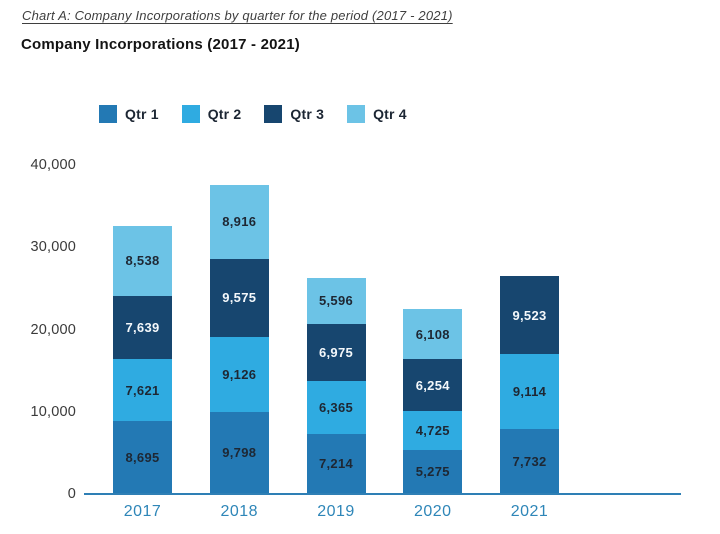 The image size is (720, 534). What do you see at coordinates (160, 44) in the screenshot?
I see `chart-title: Company Incorporations (2017 - 2021)` at bounding box center [160, 44].